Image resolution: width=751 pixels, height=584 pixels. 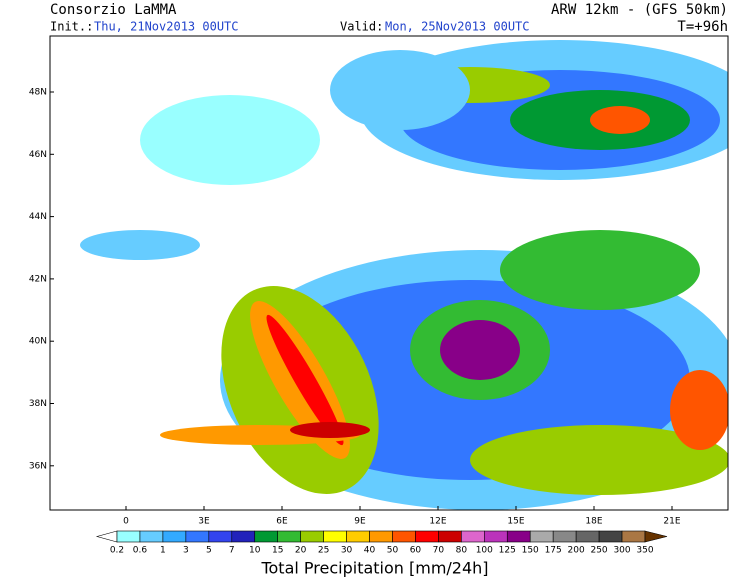 What do you see at coordinates (232, 551) in the screenshot?
I see `colorbar-label: 7` at bounding box center [232, 551].